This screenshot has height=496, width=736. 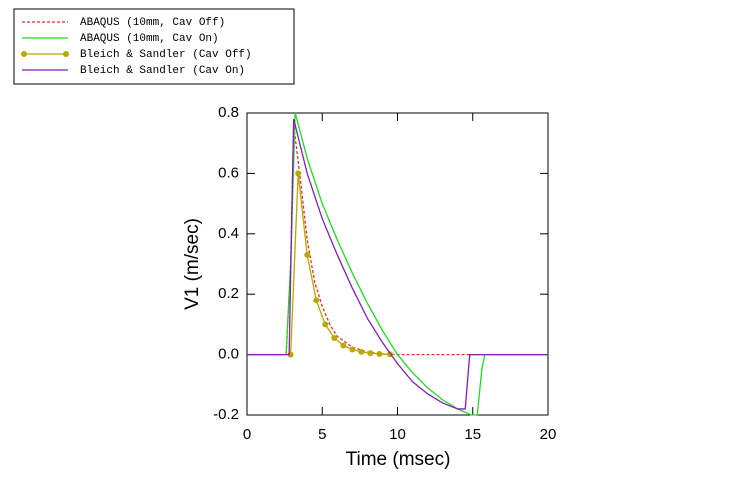 What do you see at coordinates (322, 434) in the screenshot?
I see `x-tick-label: 5` at bounding box center [322, 434].